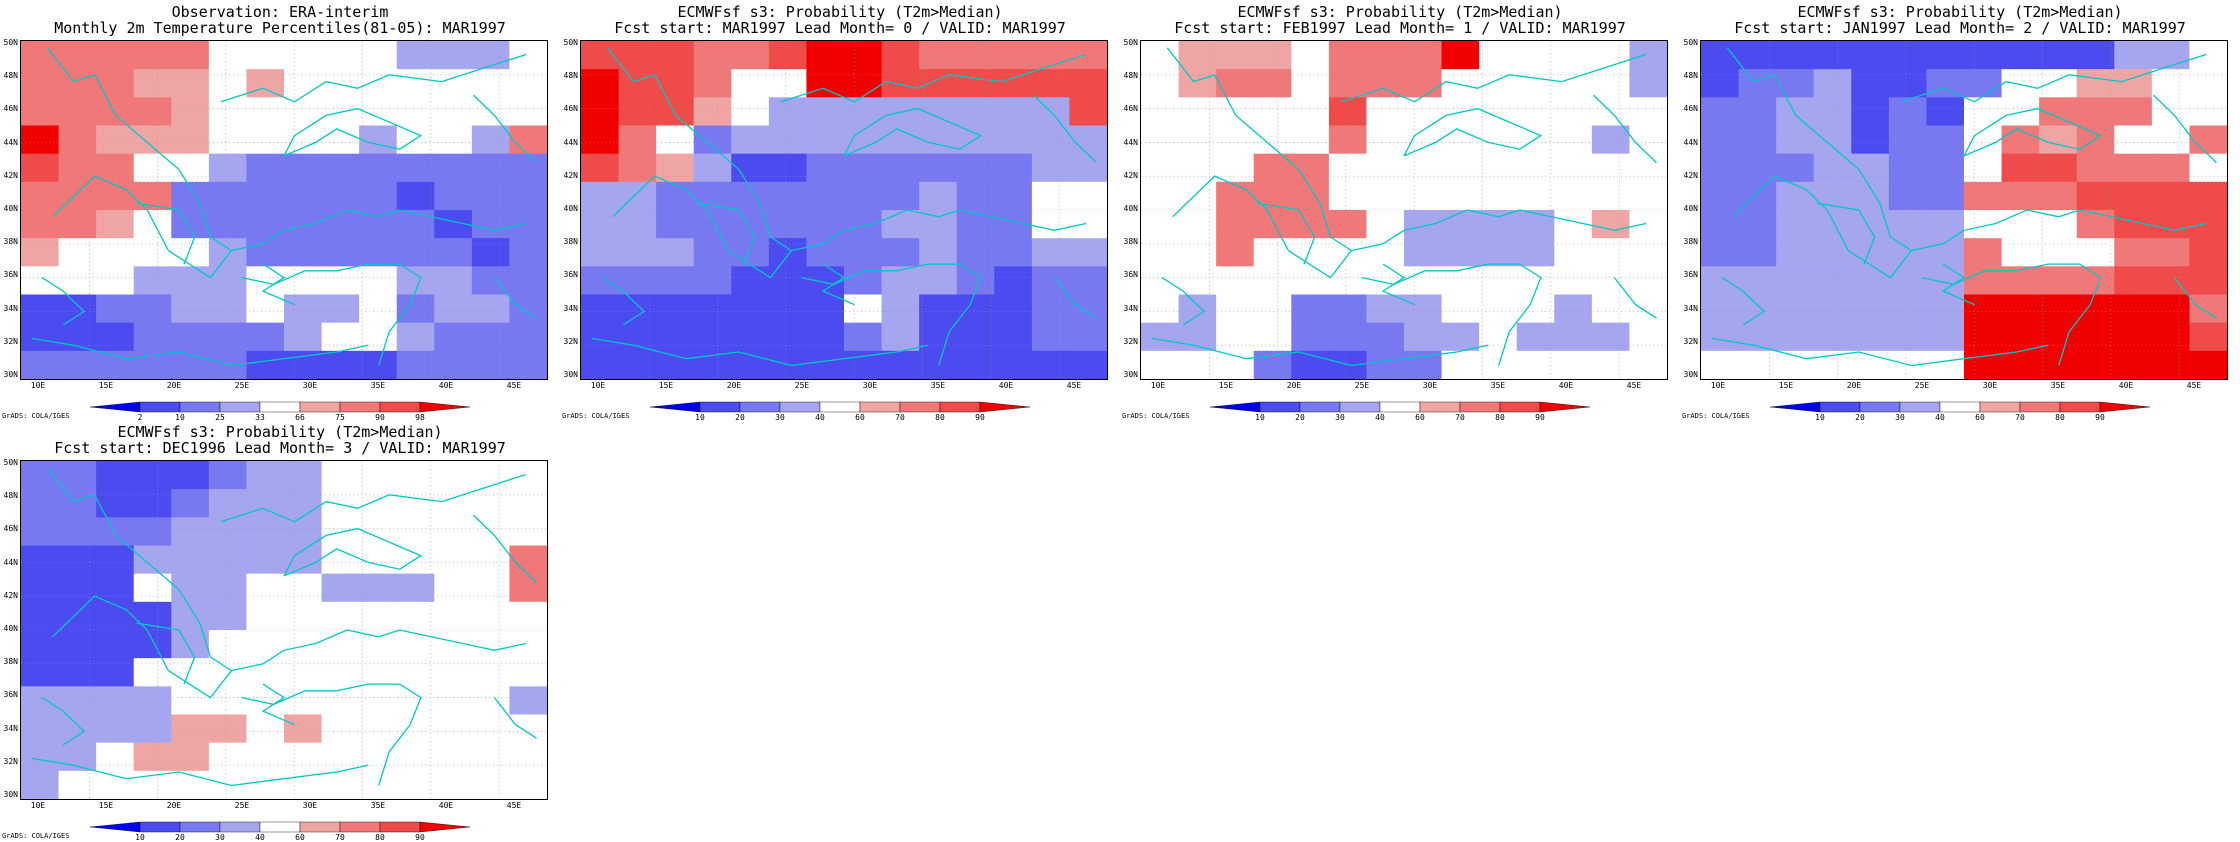 The image size is (2240, 842). What do you see at coordinates (514, 385) in the screenshot?
I see `longitude-label: 45E` at bounding box center [514, 385].